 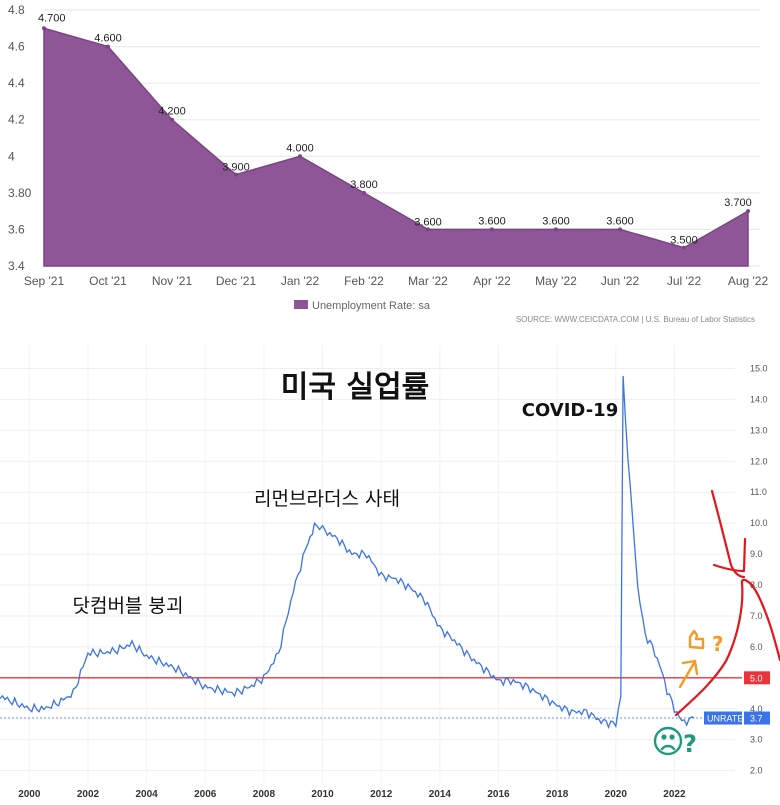 What do you see at coordinates (300, 148) in the screenshot?
I see `top-data-label: 4.000` at bounding box center [300, 148].